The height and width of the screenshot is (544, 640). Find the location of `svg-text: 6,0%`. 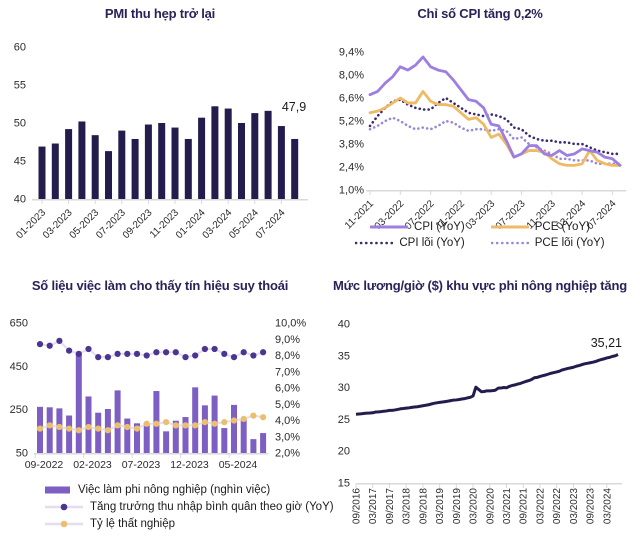

svg-text: 6,0% is located at coordinates (287, 389).